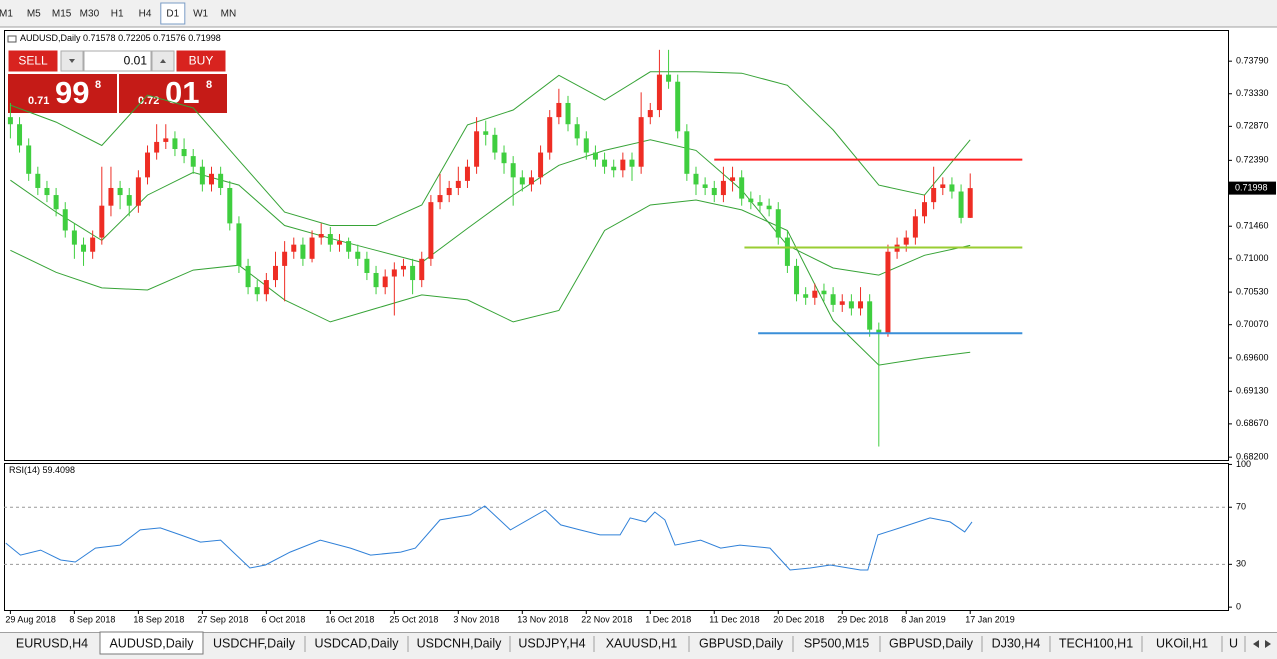 This screenshot has width=1277, height=659. Describe the element at coordinates (200, 14) in the screenshot. I see `timeframe-button: W1` at that location.